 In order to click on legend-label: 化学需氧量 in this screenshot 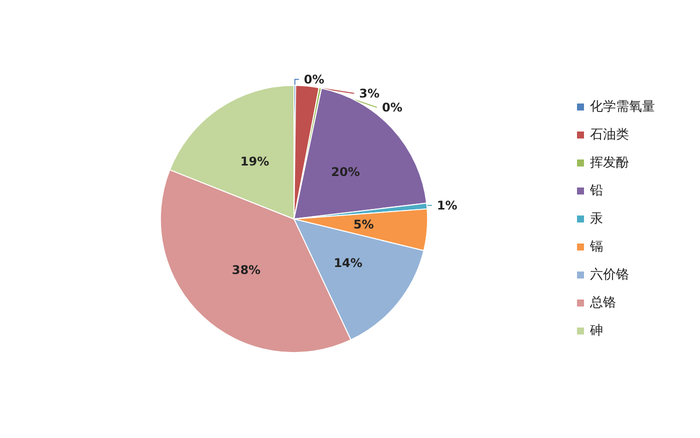, I will do `click(622, 107)`.